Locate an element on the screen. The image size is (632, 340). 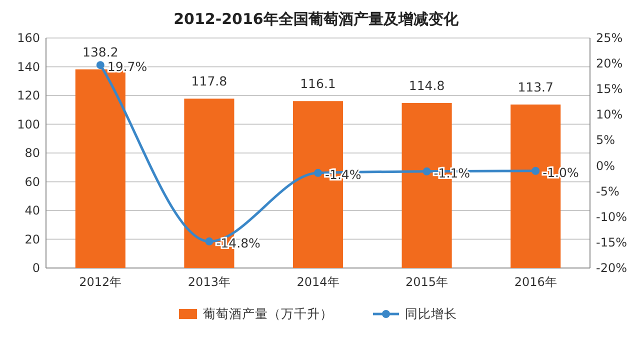
y2-tick-label: 20% is located at coordinates (609, 63).